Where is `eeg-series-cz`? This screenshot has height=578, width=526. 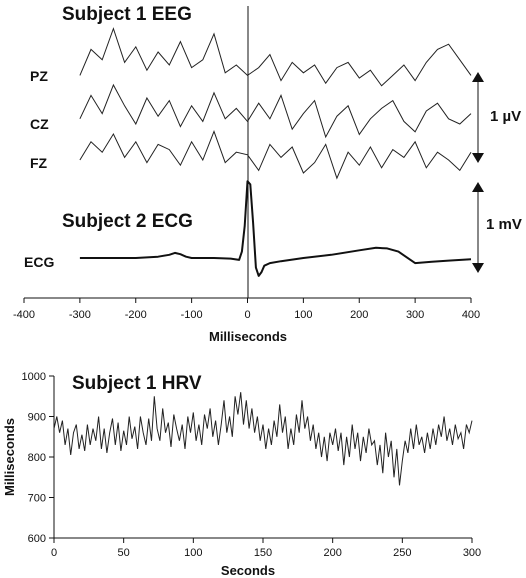 eeg-series-cz is located at coordinates (275, 111).